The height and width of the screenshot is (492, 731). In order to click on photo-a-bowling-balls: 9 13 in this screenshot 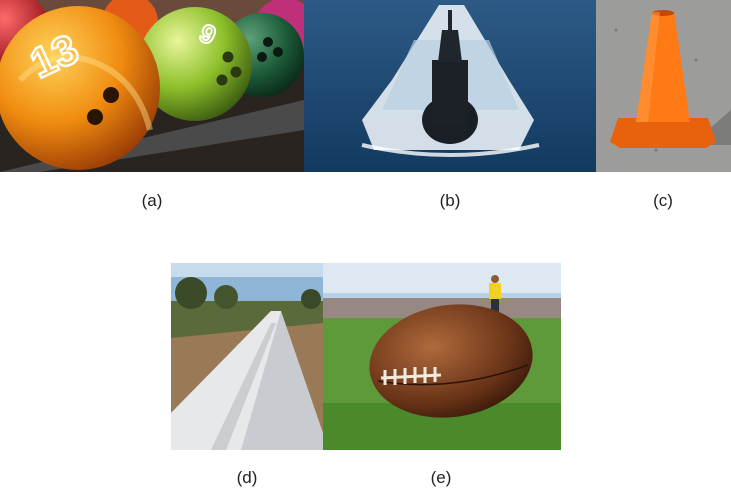, I will do `click(152, 86)`.